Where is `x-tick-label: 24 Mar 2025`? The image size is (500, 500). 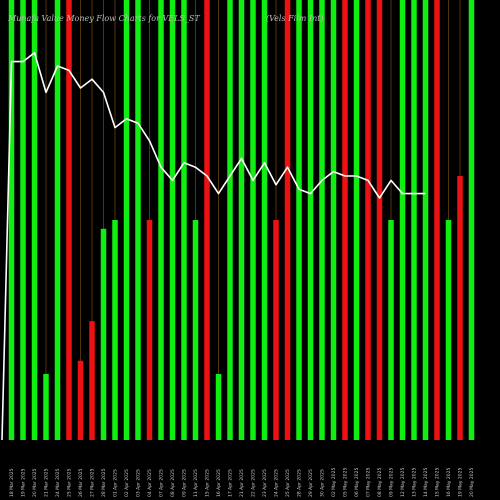
x-tick-label: 24 Mar 2025 is located at coordinates (58, 482).